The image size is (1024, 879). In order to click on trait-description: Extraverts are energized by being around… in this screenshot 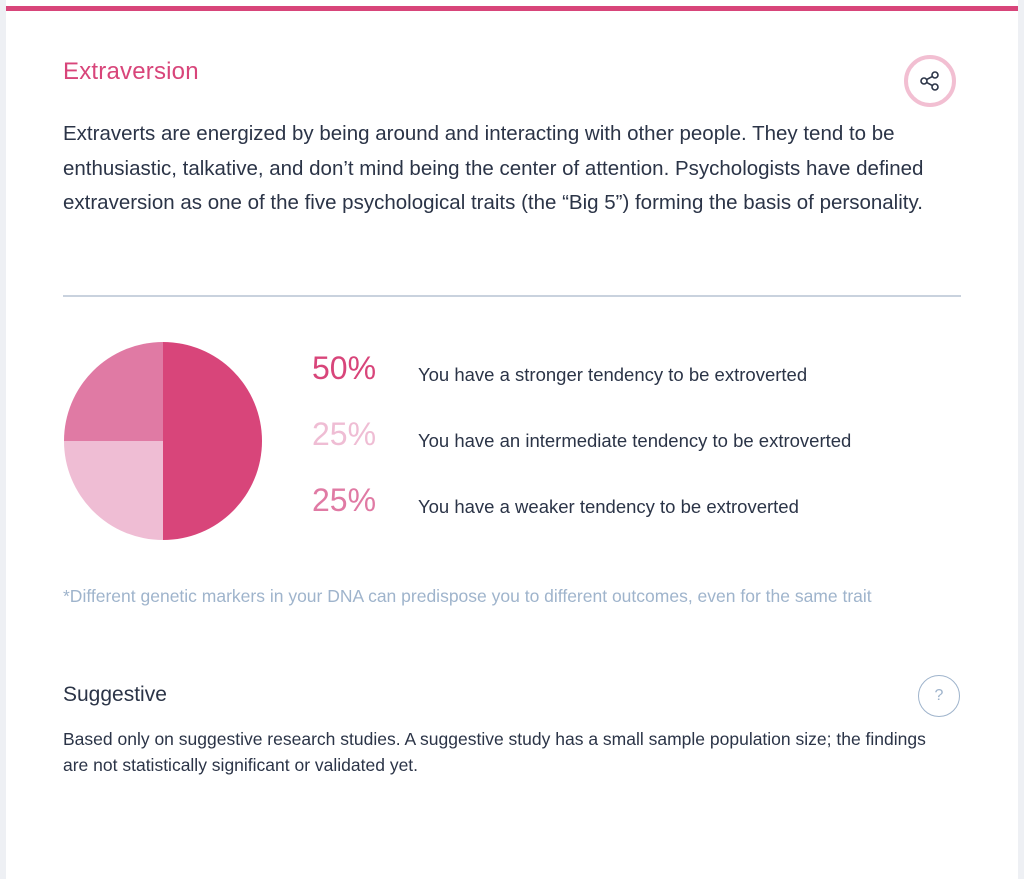, I will do `click(493, 168)`.